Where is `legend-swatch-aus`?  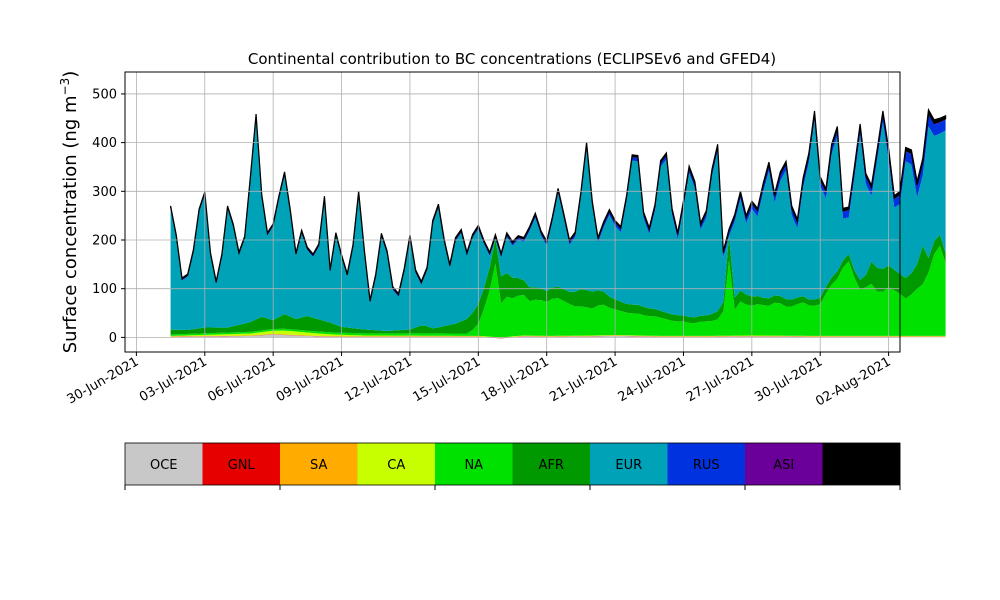 legend-swatch-aus is located at coordinates (861, 464).